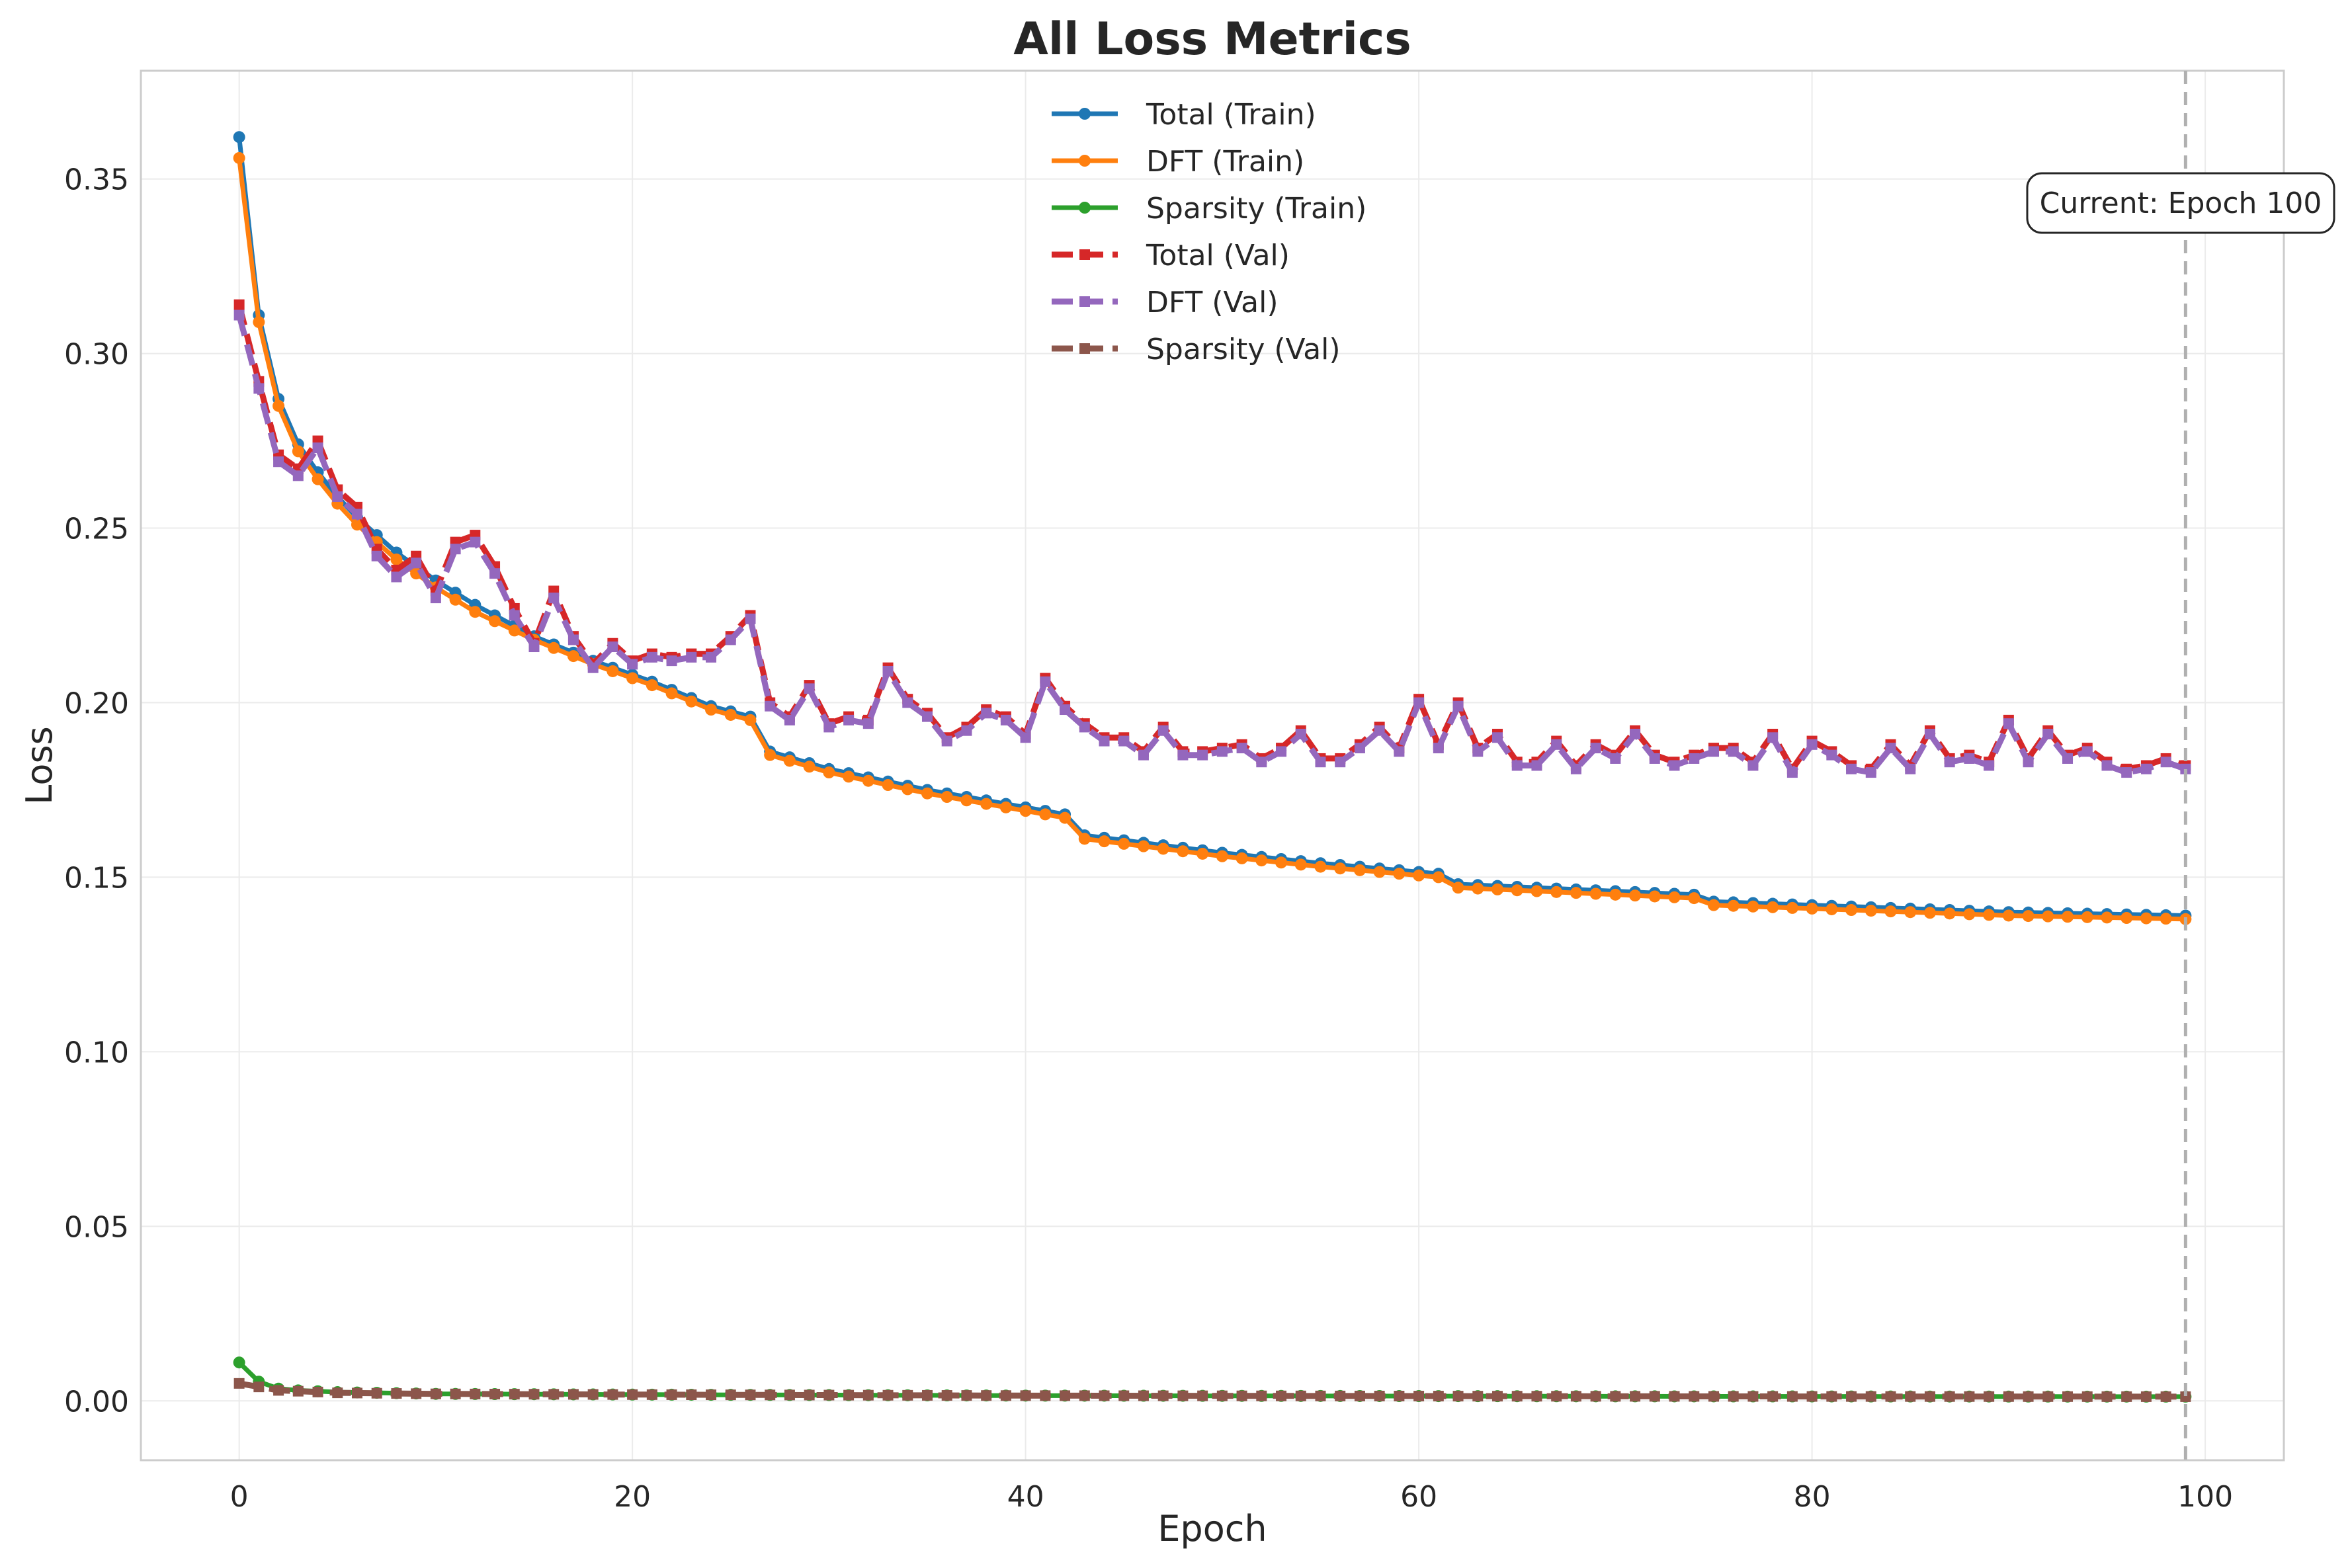 The image size is (2350, 1568). What do you see at coordinates (2180, 203) in the screenshot?
I see `annotation-box` at bounding box center [2180, 203].